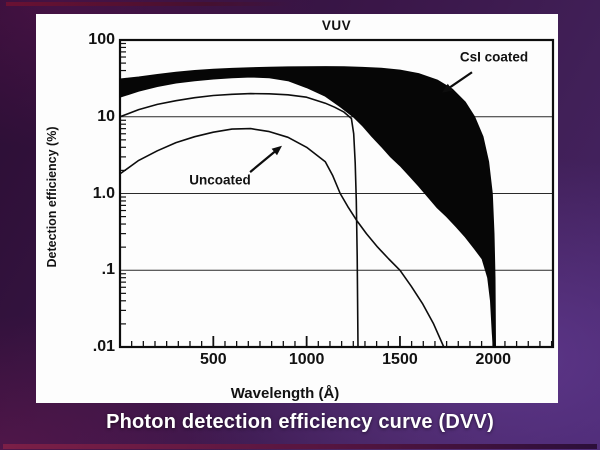  I want to click on x-axis-title: Wavelength (Å), so click(285, 393).